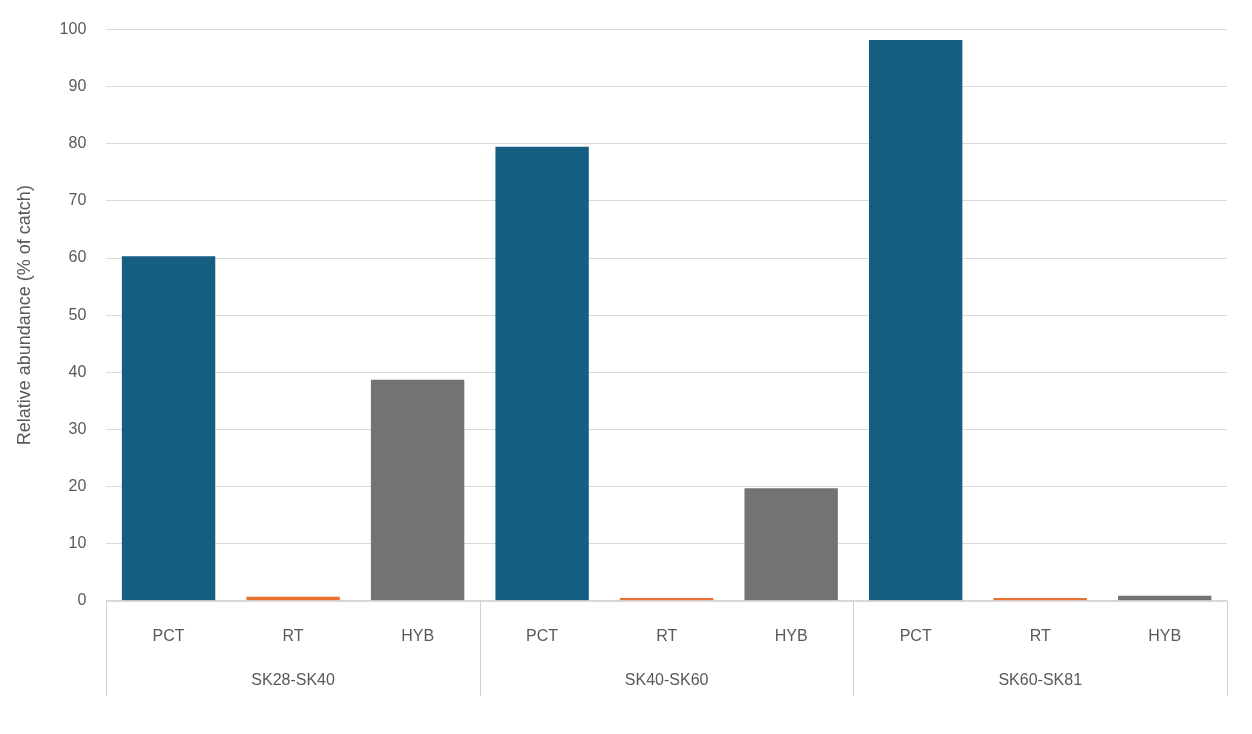 The width and height of the screenshot is (1252, 734). Describe the element at coordinates (77, 428) in the screenshot. I see `y-tick-label: 30` at that location.